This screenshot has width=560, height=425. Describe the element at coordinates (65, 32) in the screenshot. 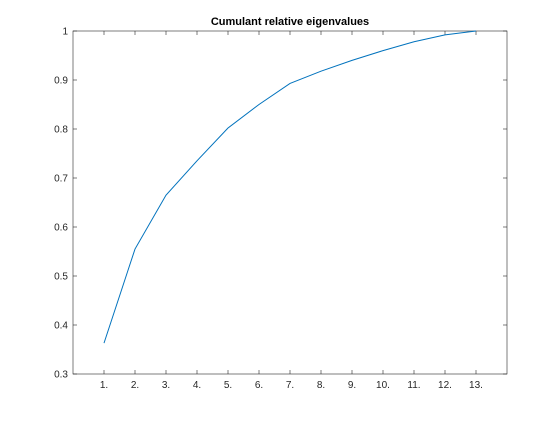

I see `y-tick-label: 1` at that location.